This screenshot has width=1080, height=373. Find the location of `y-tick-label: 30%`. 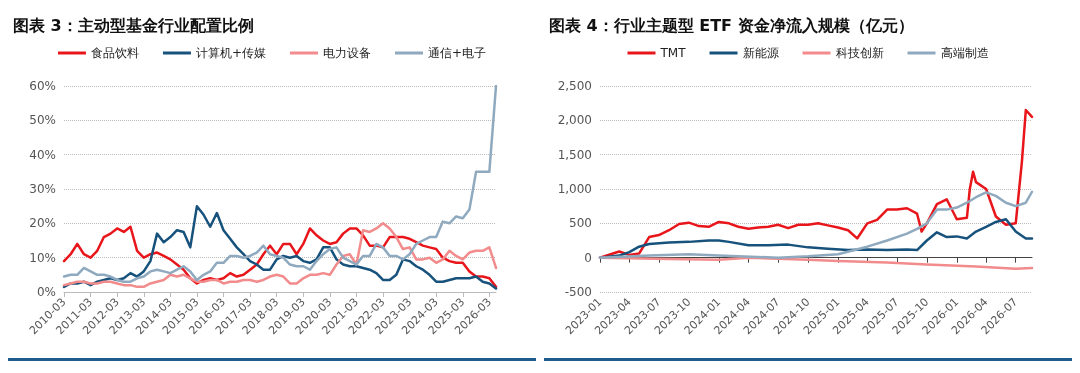

y-tick-label: 30% is located at coordinates (42, 189).